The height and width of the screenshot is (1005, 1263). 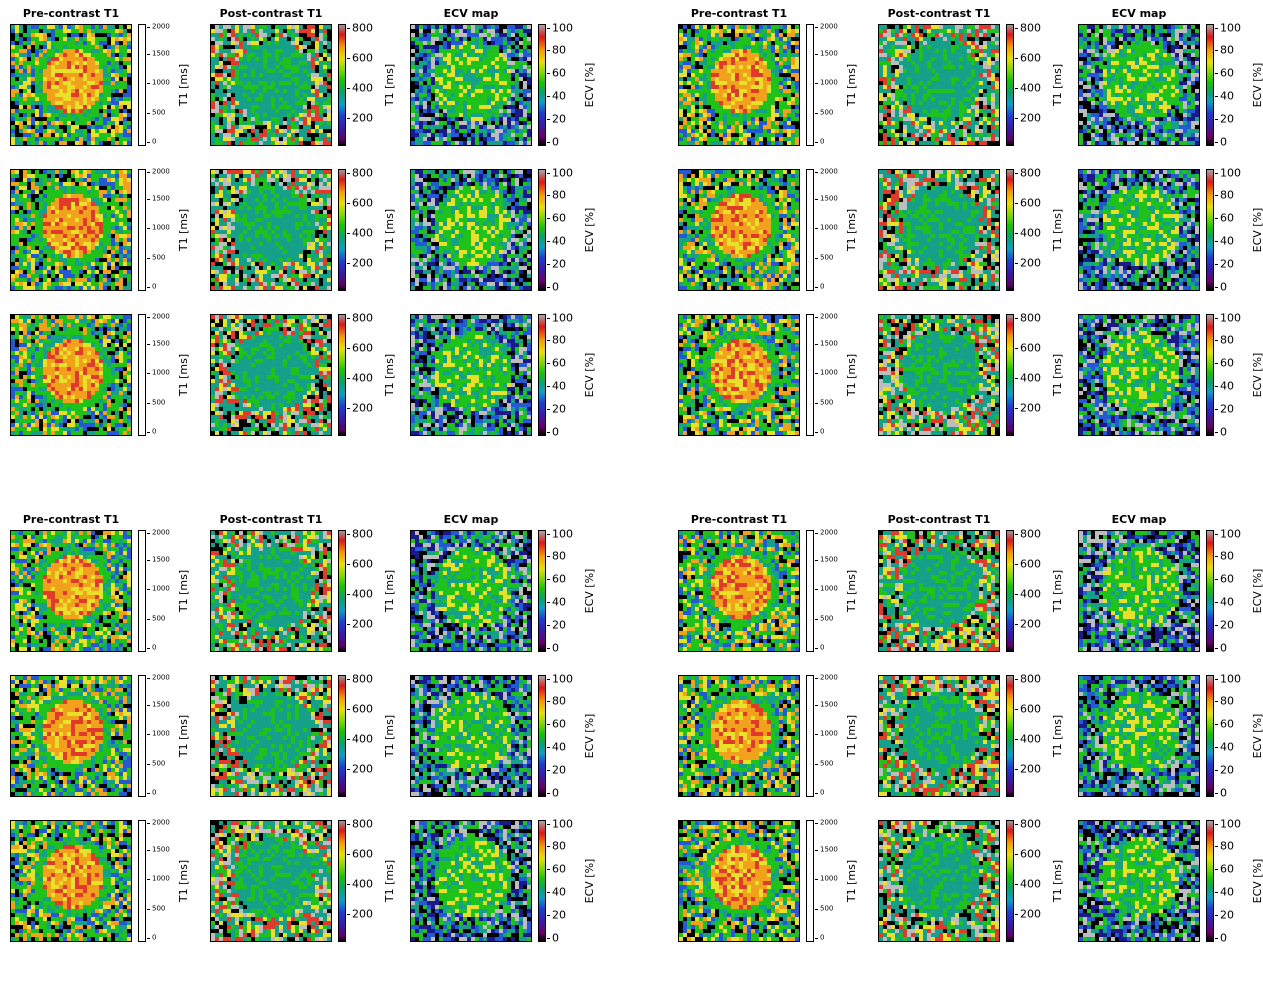 What do you see at coordinates (829, 823) in the screenshot?
I see `colorbar-tick-label: 2000` at bounding box center [829, 823].